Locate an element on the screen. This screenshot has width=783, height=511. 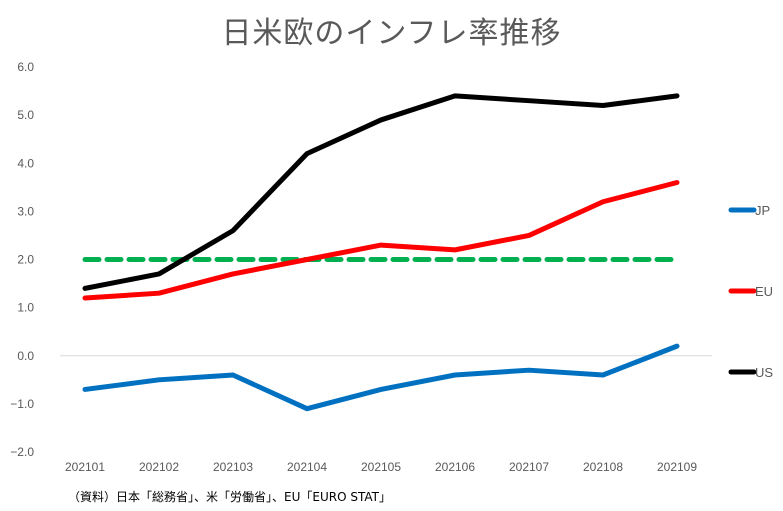
y-tick-label: −1.0 is located at coordinates (22, 404).